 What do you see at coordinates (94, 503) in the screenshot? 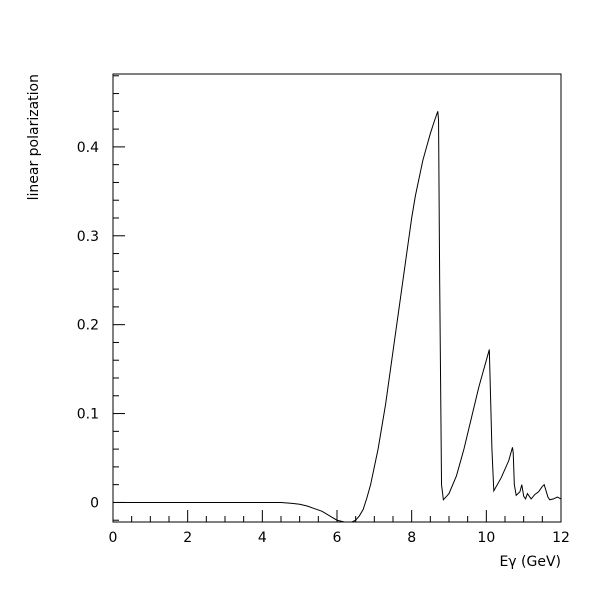
I see `y-tick-label: 0` at bounding box center [94, 503].